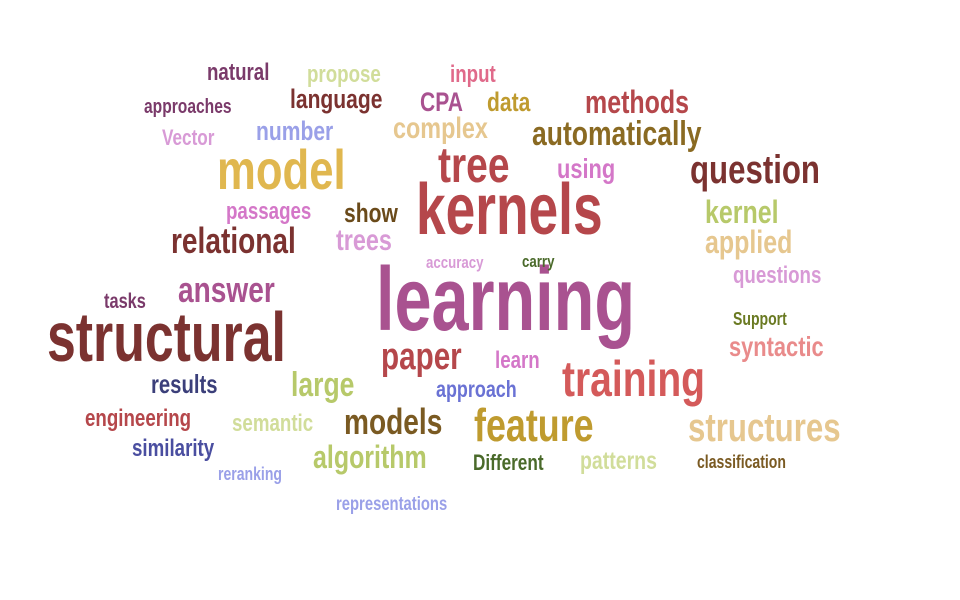  I want to click on word-structures: structures, so click(764, 428).